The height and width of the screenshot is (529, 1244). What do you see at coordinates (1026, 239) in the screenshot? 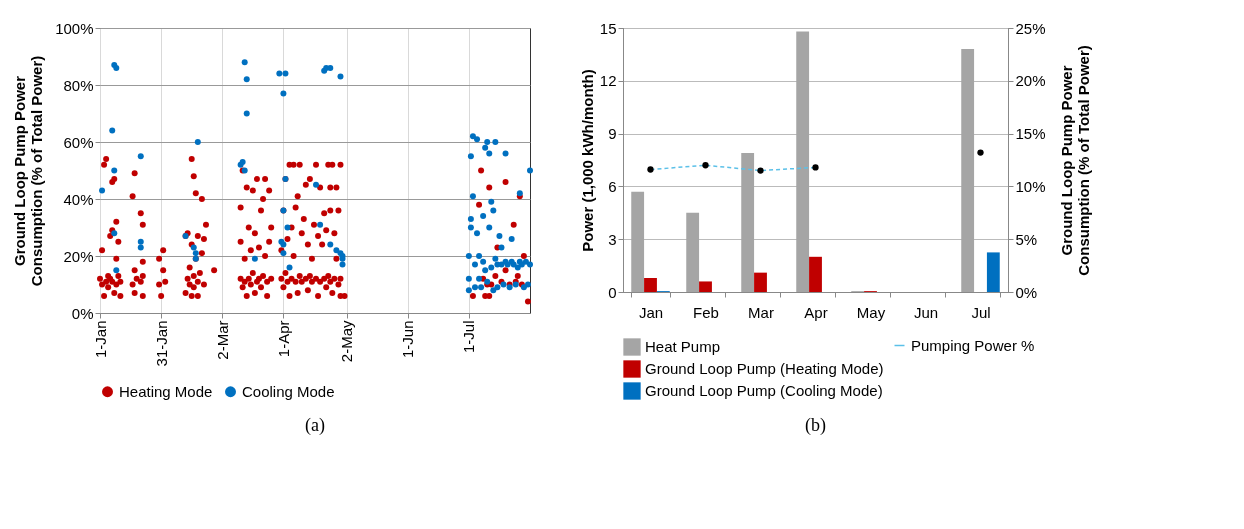
I see `y2-tick-label: 5%` at bounding box center [1026, 239].